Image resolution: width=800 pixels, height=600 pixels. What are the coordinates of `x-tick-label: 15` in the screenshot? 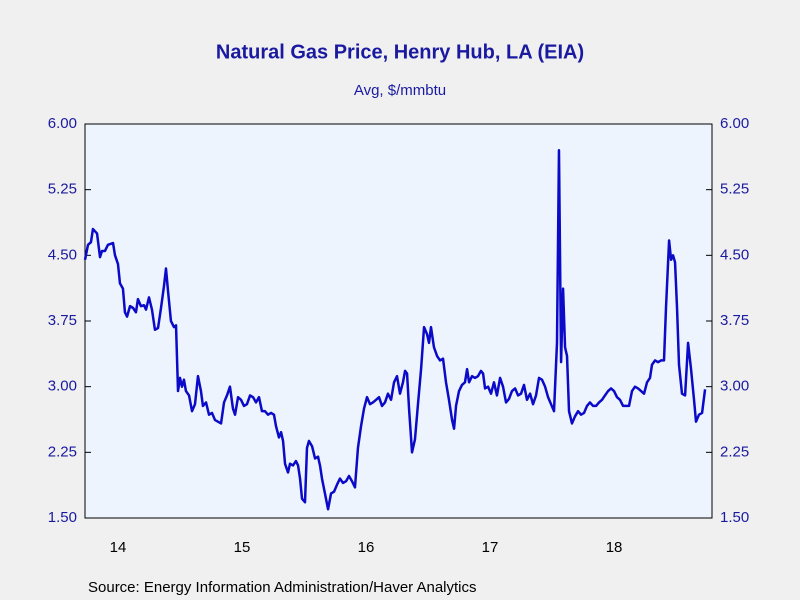 It's located at (242, 547).